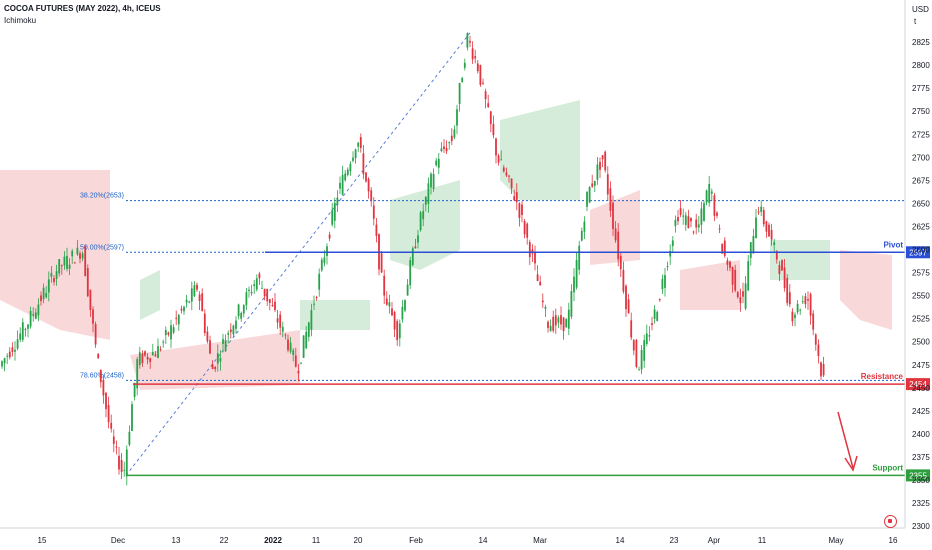  I want to click on price-tick-label: 2725, so click(921, 134).